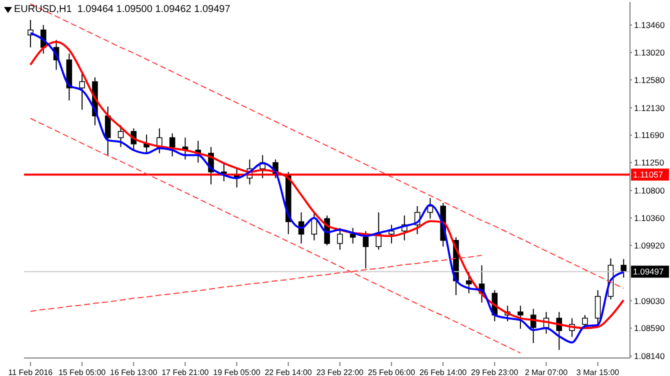  I want to click on x-tick-label: 2 Mar 07:00, so click(546, 372).